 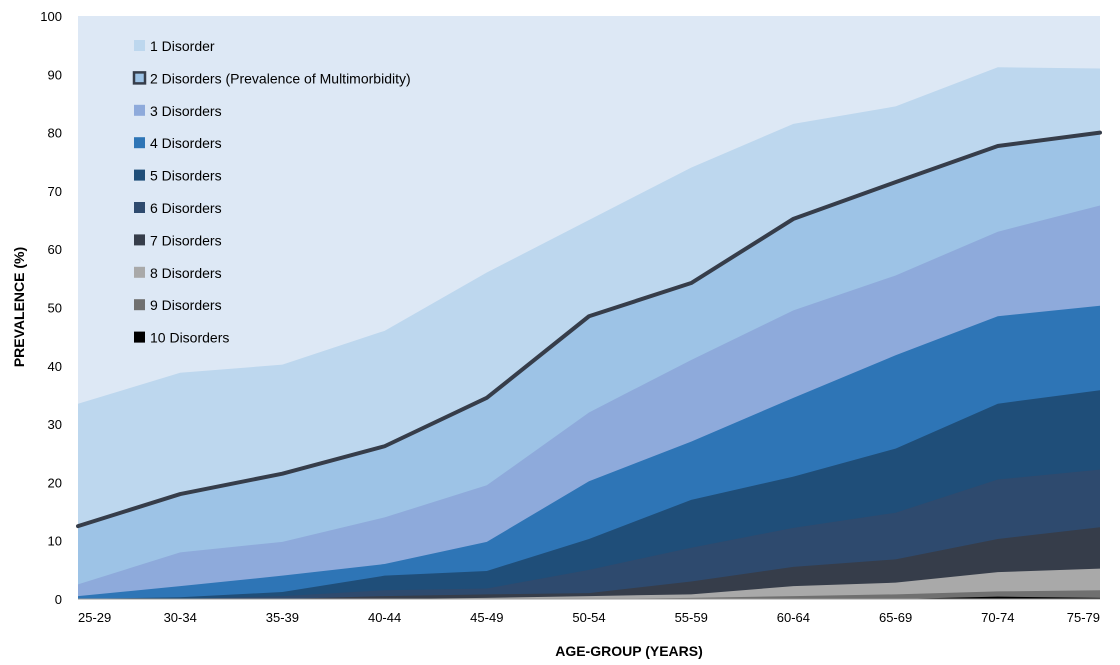 I want to click on y-tick-label: 100, so click(x=51, y=16).